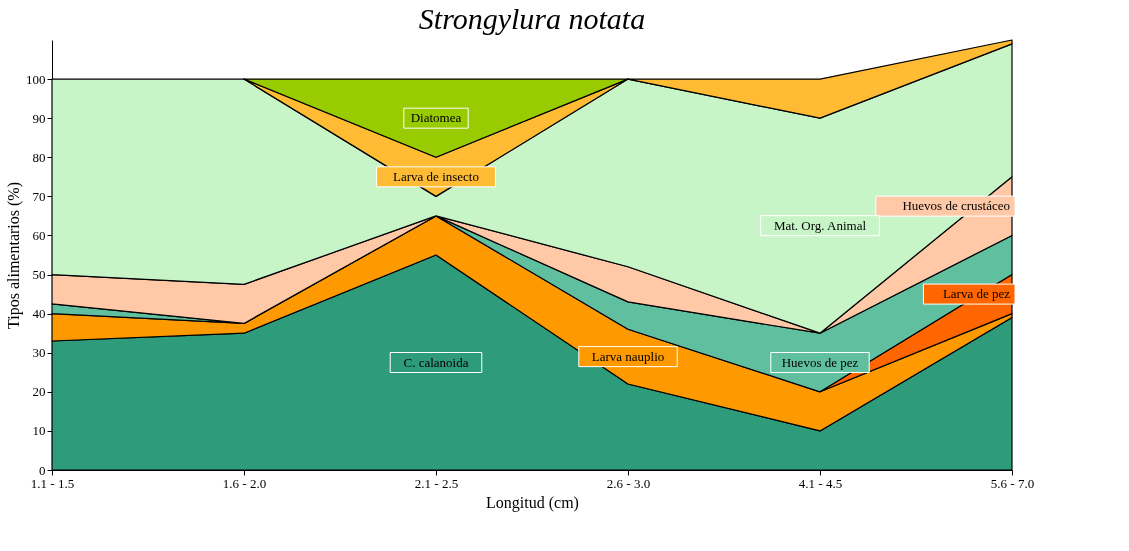 Image resolution: width=1129 pixels, height=551 pixels. I want to click on y-tick-label: 50, so click(39, 275).